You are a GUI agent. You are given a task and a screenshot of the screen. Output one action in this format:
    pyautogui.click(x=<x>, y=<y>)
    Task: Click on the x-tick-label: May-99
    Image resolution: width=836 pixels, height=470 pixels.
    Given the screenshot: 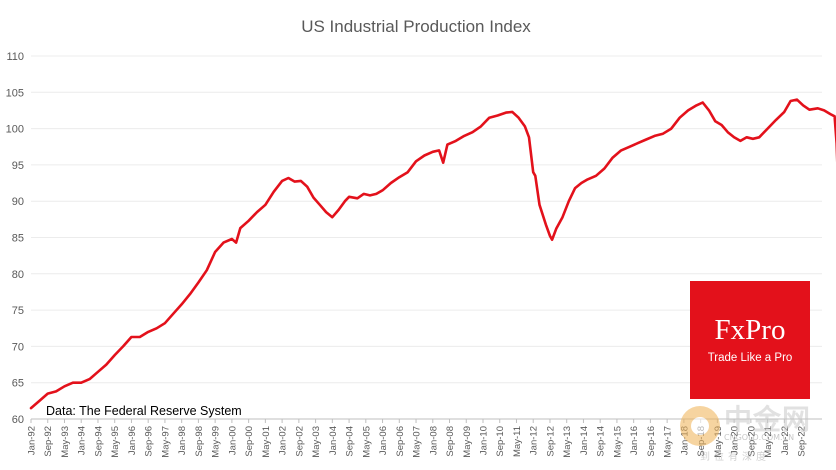 What is the action you would take?
    pyautogui.click(x=216, y=442)
    